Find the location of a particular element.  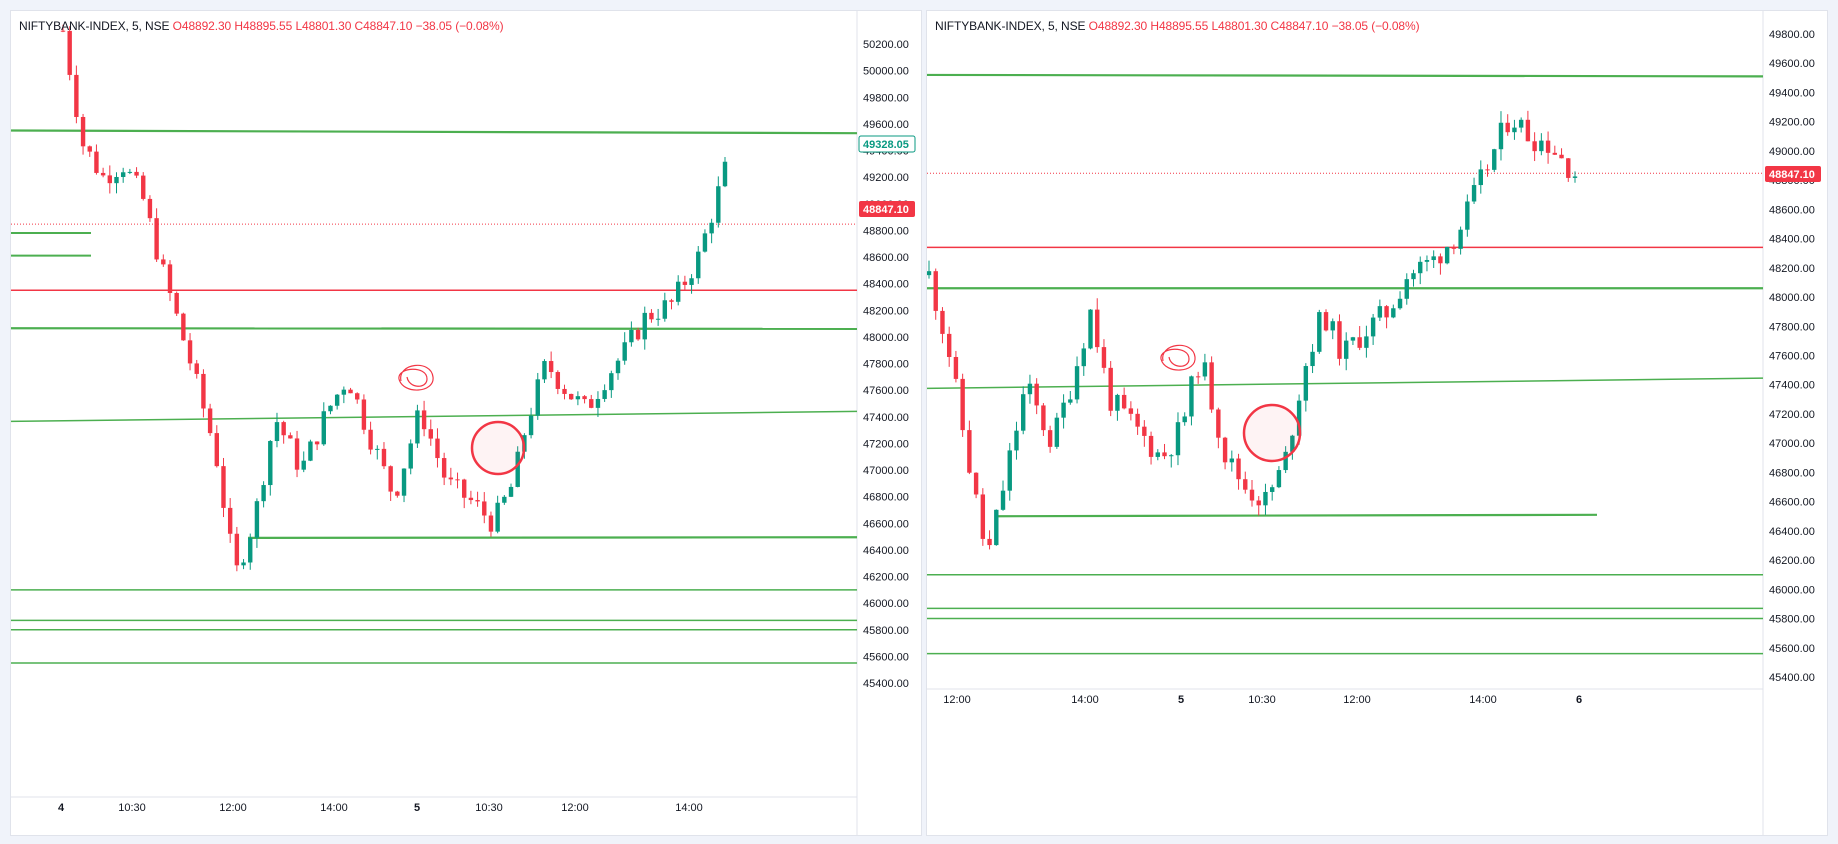

price-axis-label: 49600.00 is located at coordinates (1792, 64).